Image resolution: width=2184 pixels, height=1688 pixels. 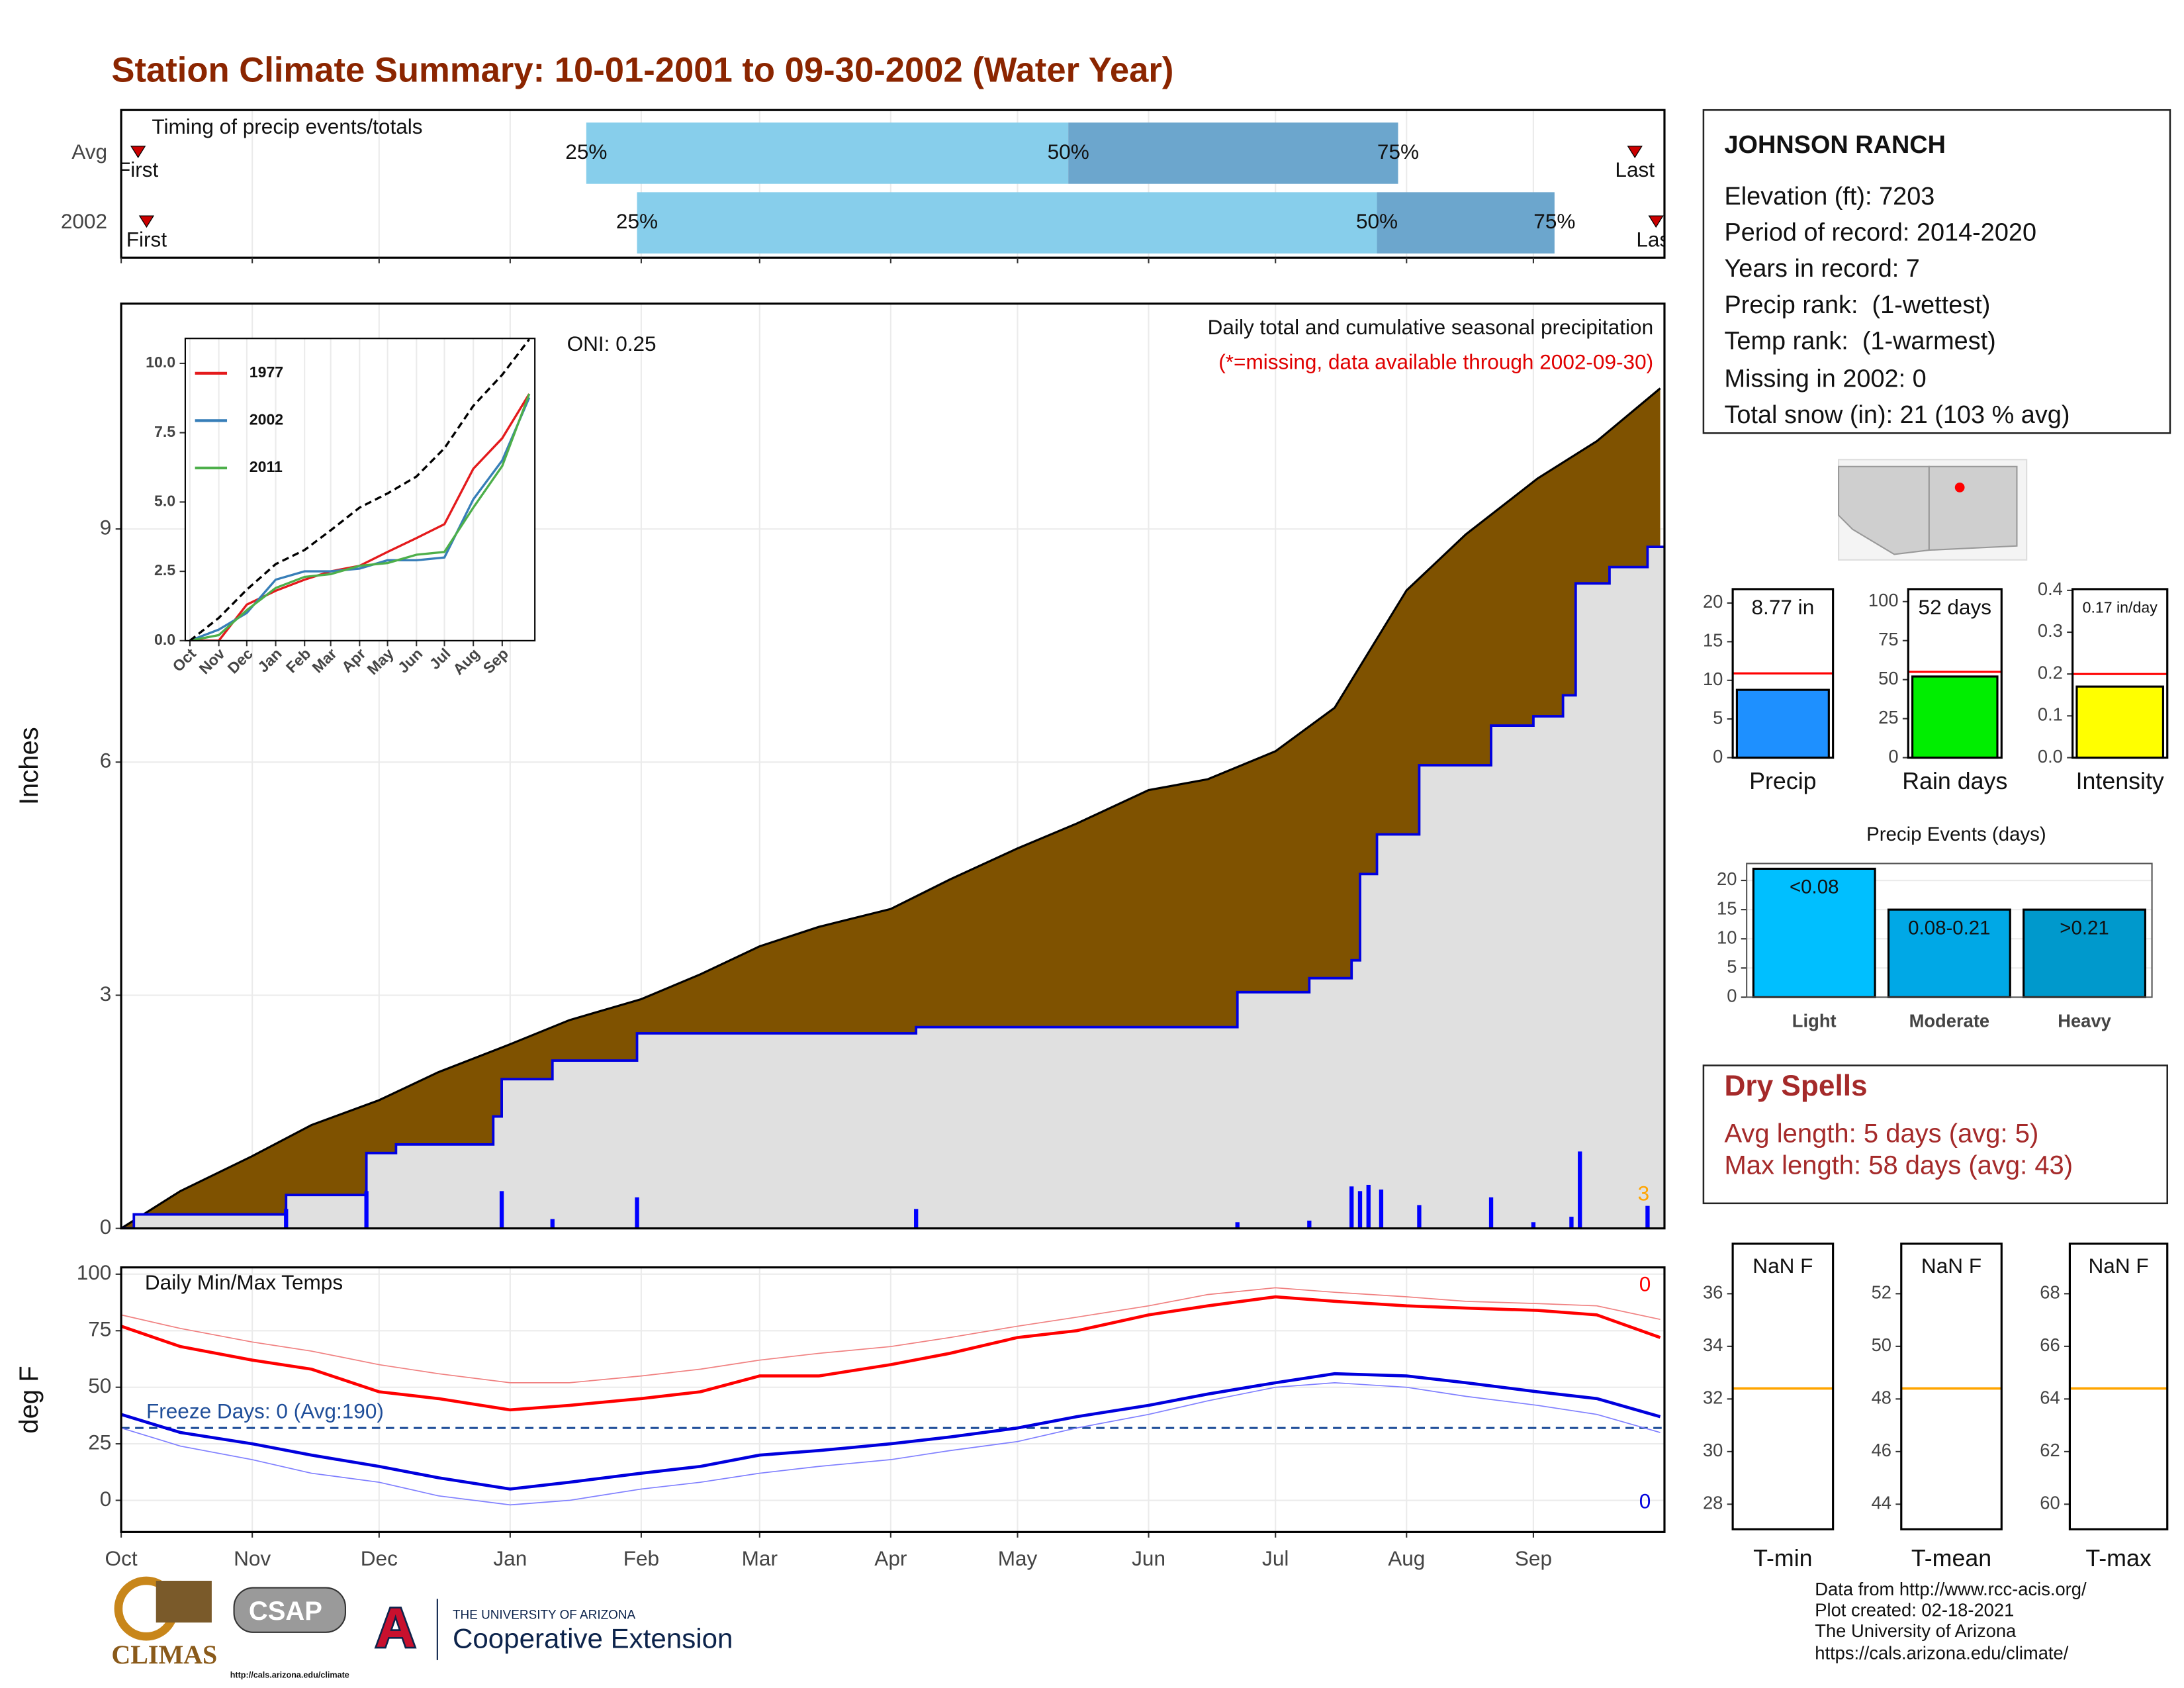 I want to click on dry-spells-box, so click(x=1935, y=1134).